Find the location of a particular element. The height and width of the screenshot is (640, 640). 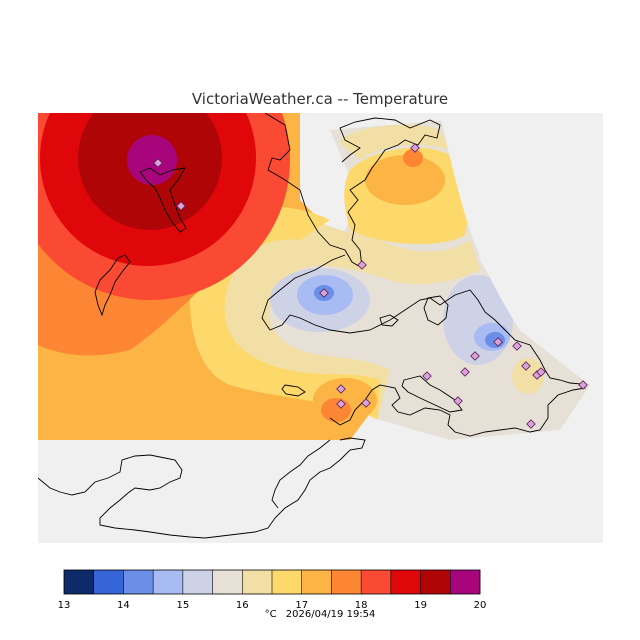

contour-18-north-pocket is located at coordinates (413, 158).